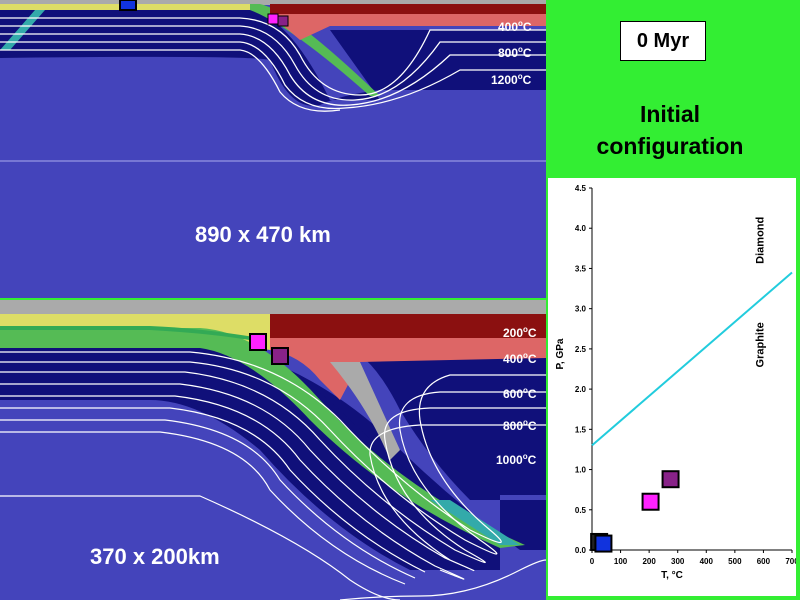  I want to click on x-tick-label: 500, so click(735, 561).